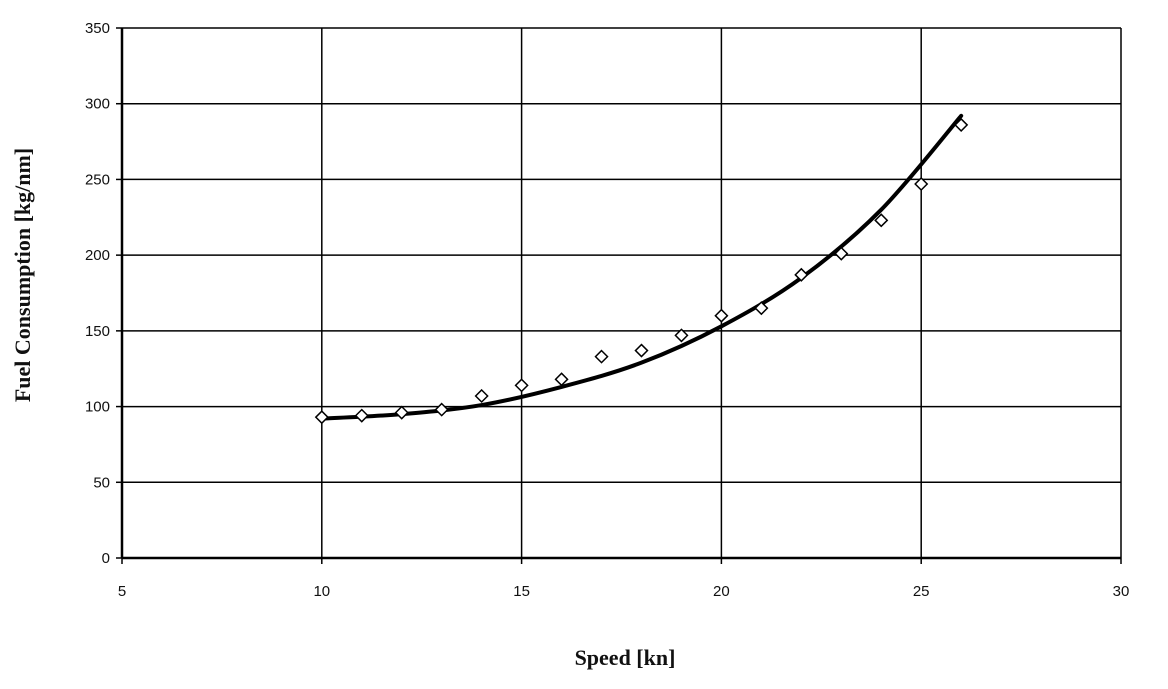 The height and width of the screenshot is (689, 1168). I want to click on x-tick-label: 15, so click(521, 591).